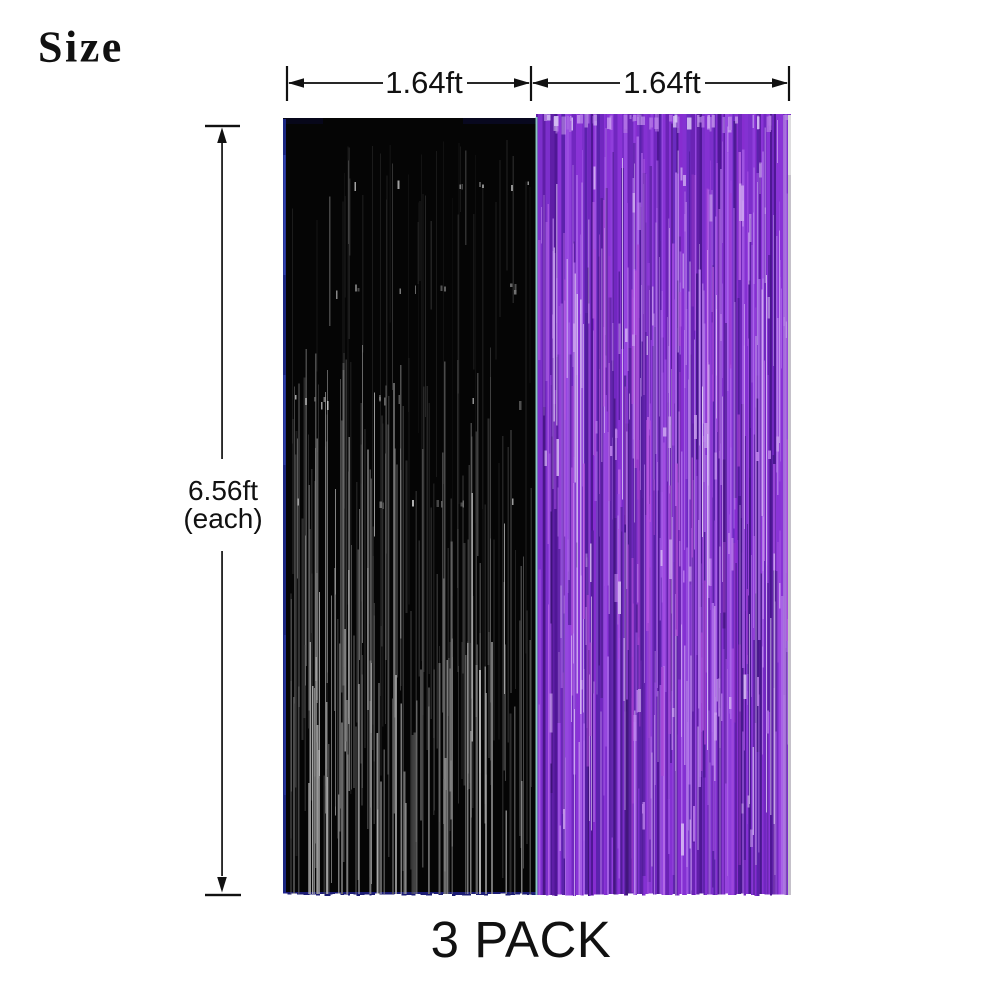 The height and width of the screenshot is (1000, 1000). I want to click on svg-text: (each), so click(222, 518).